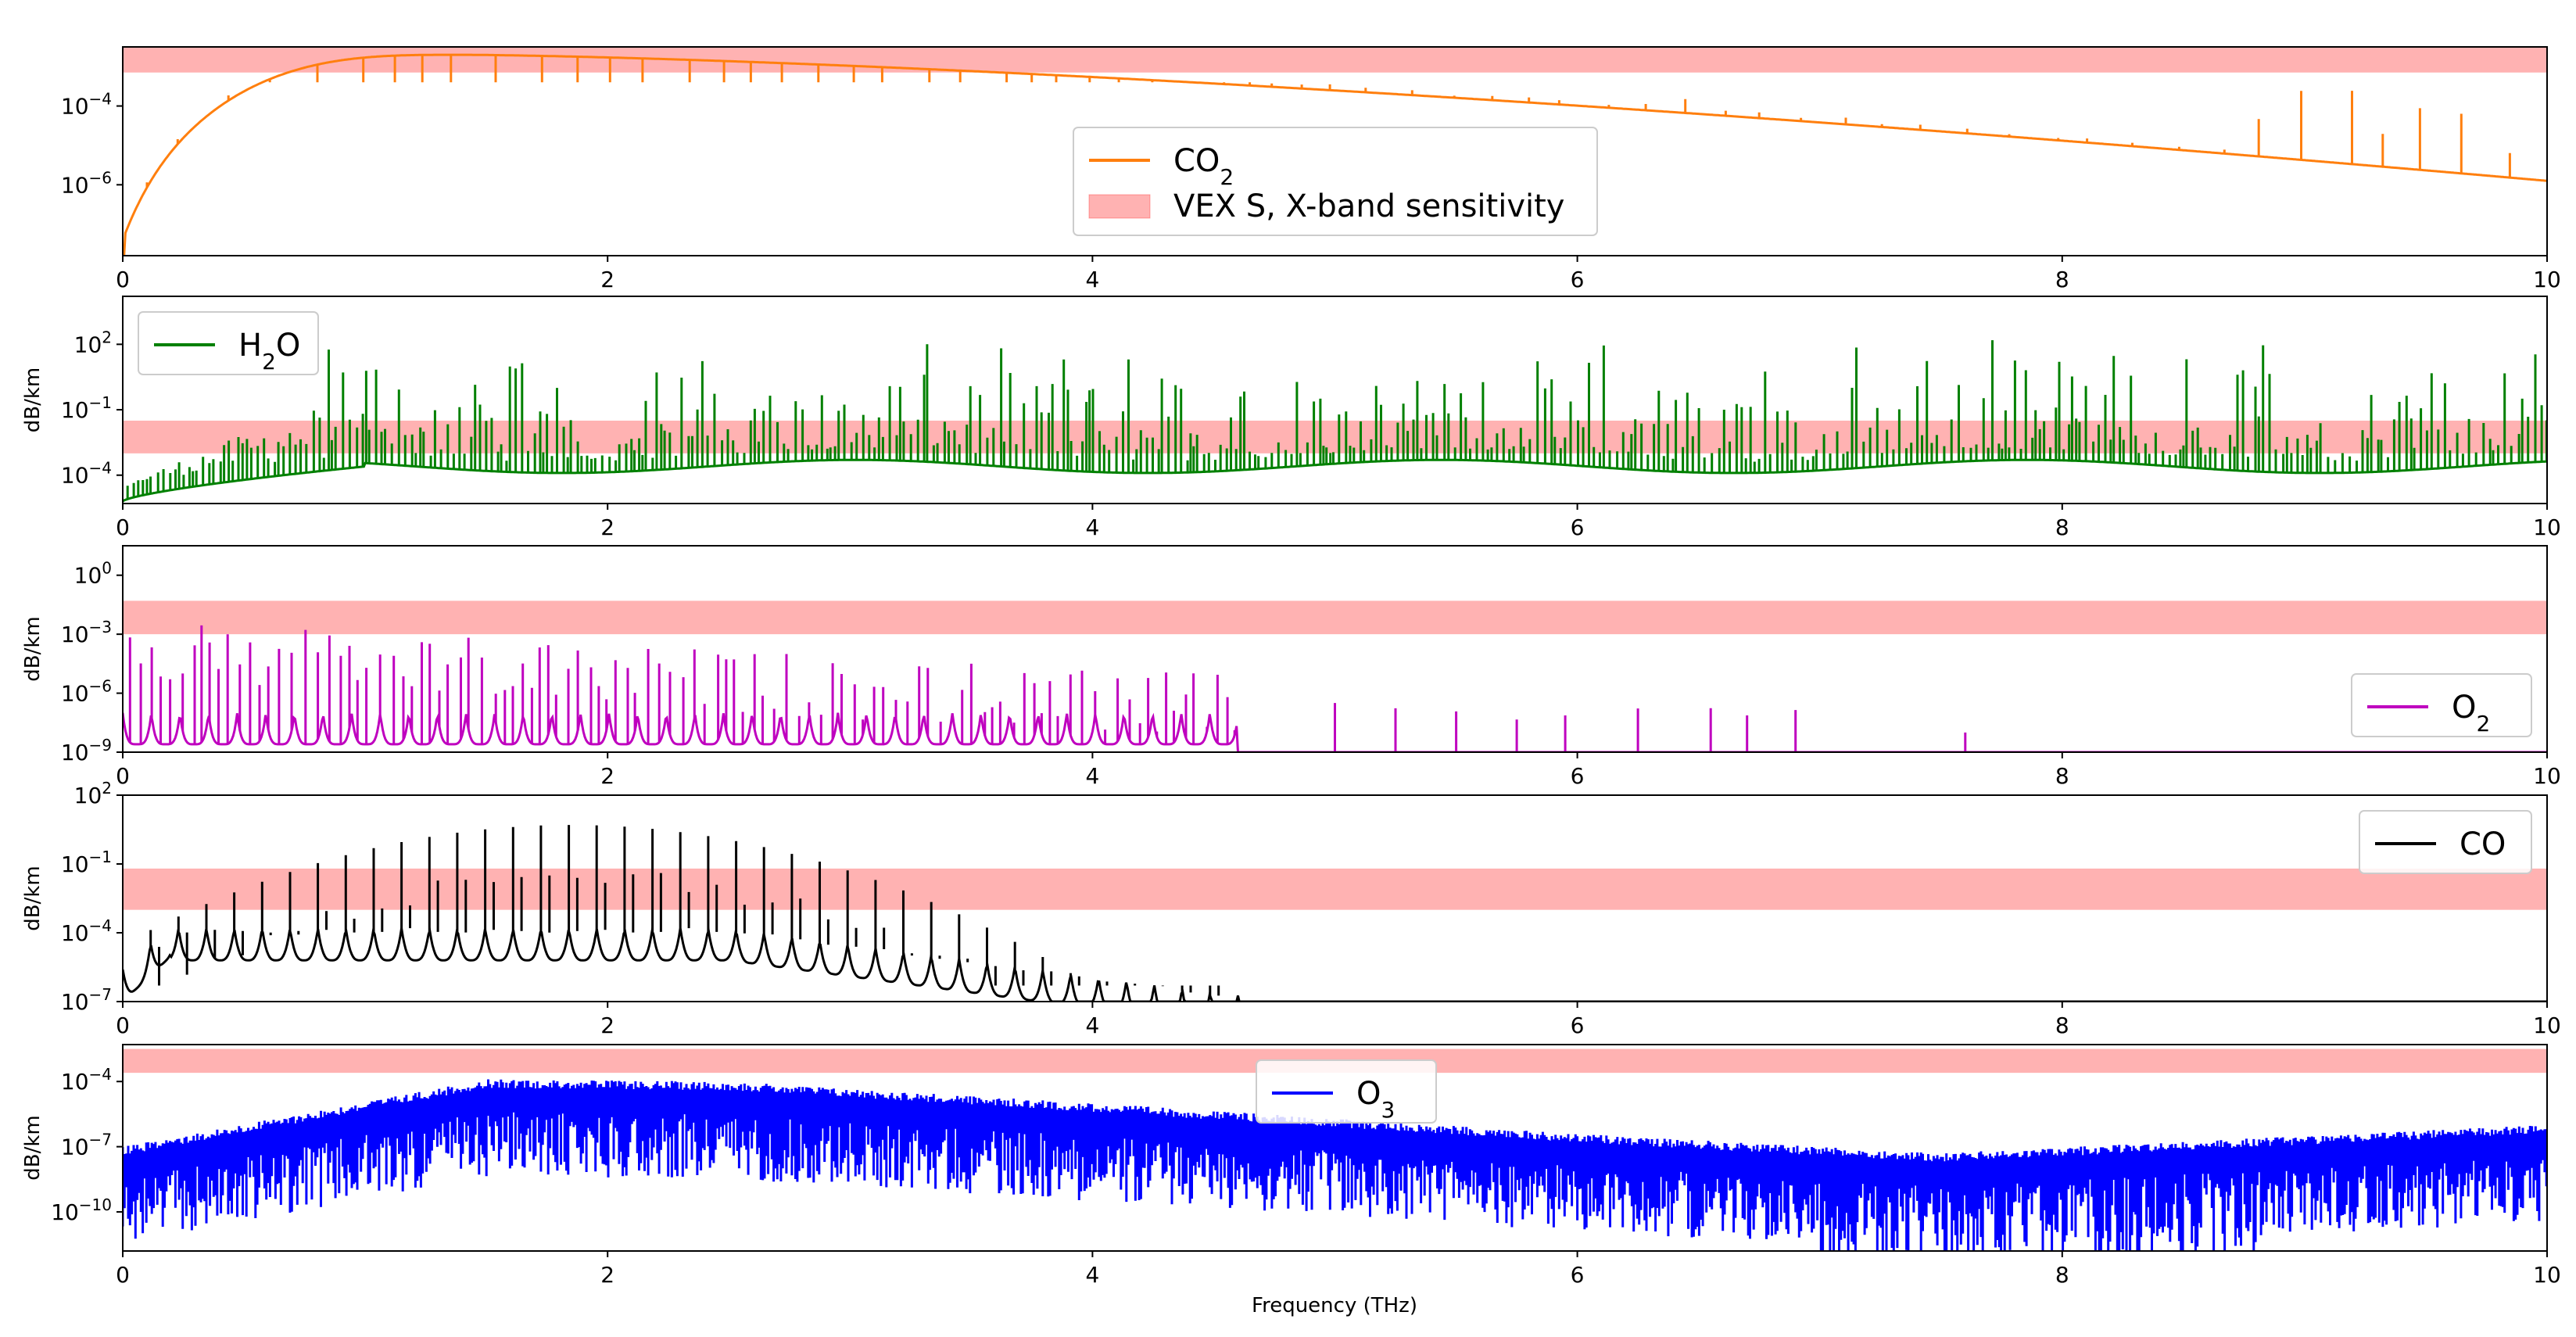 Image resolution: width=2576 pixels, height=1337 pixels. Describe the element at coordinates (1368, 206) in the screenshot. I see `legend-band-label: VEX S, X-band sensitivity` at that location.